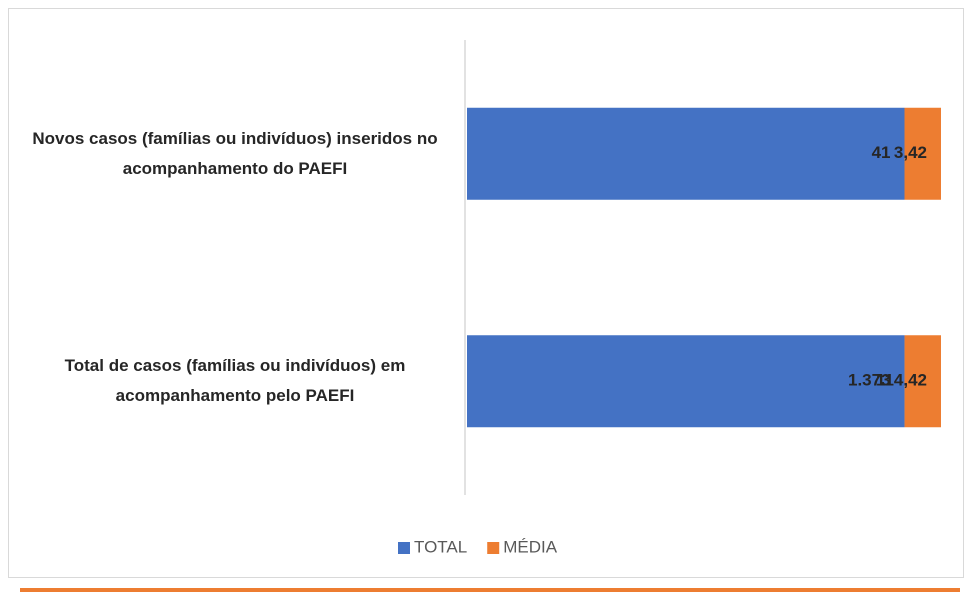  Describe the element at coordinates (490, 590) in the screenshot. I see `bottom-rule` at that location.